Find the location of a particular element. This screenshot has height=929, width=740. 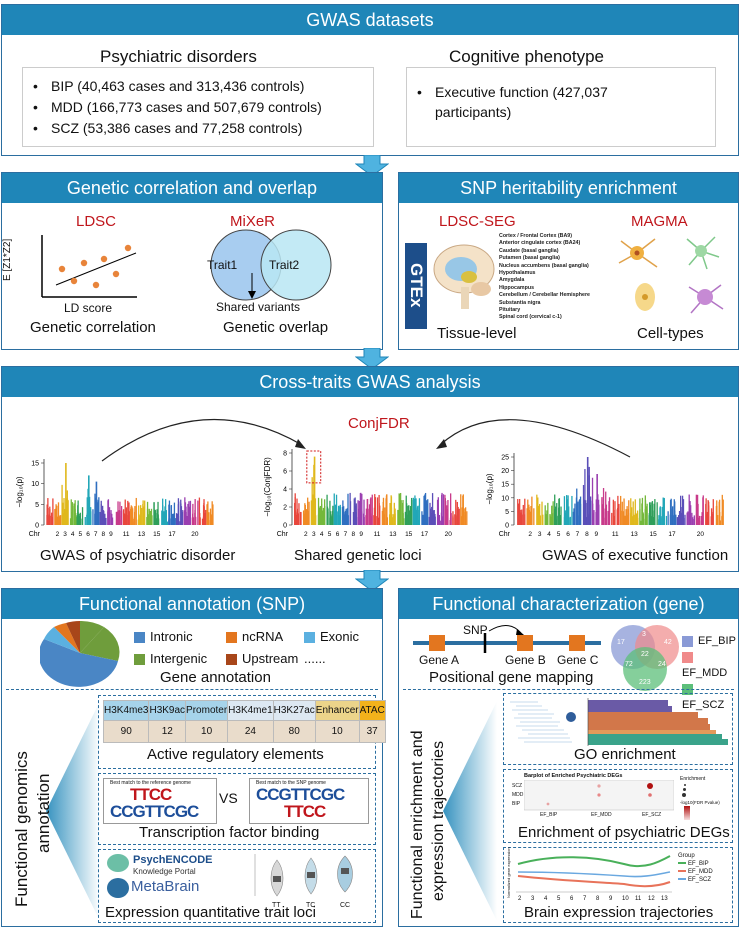

manhattan-peak is located at coordinates (587, 491).